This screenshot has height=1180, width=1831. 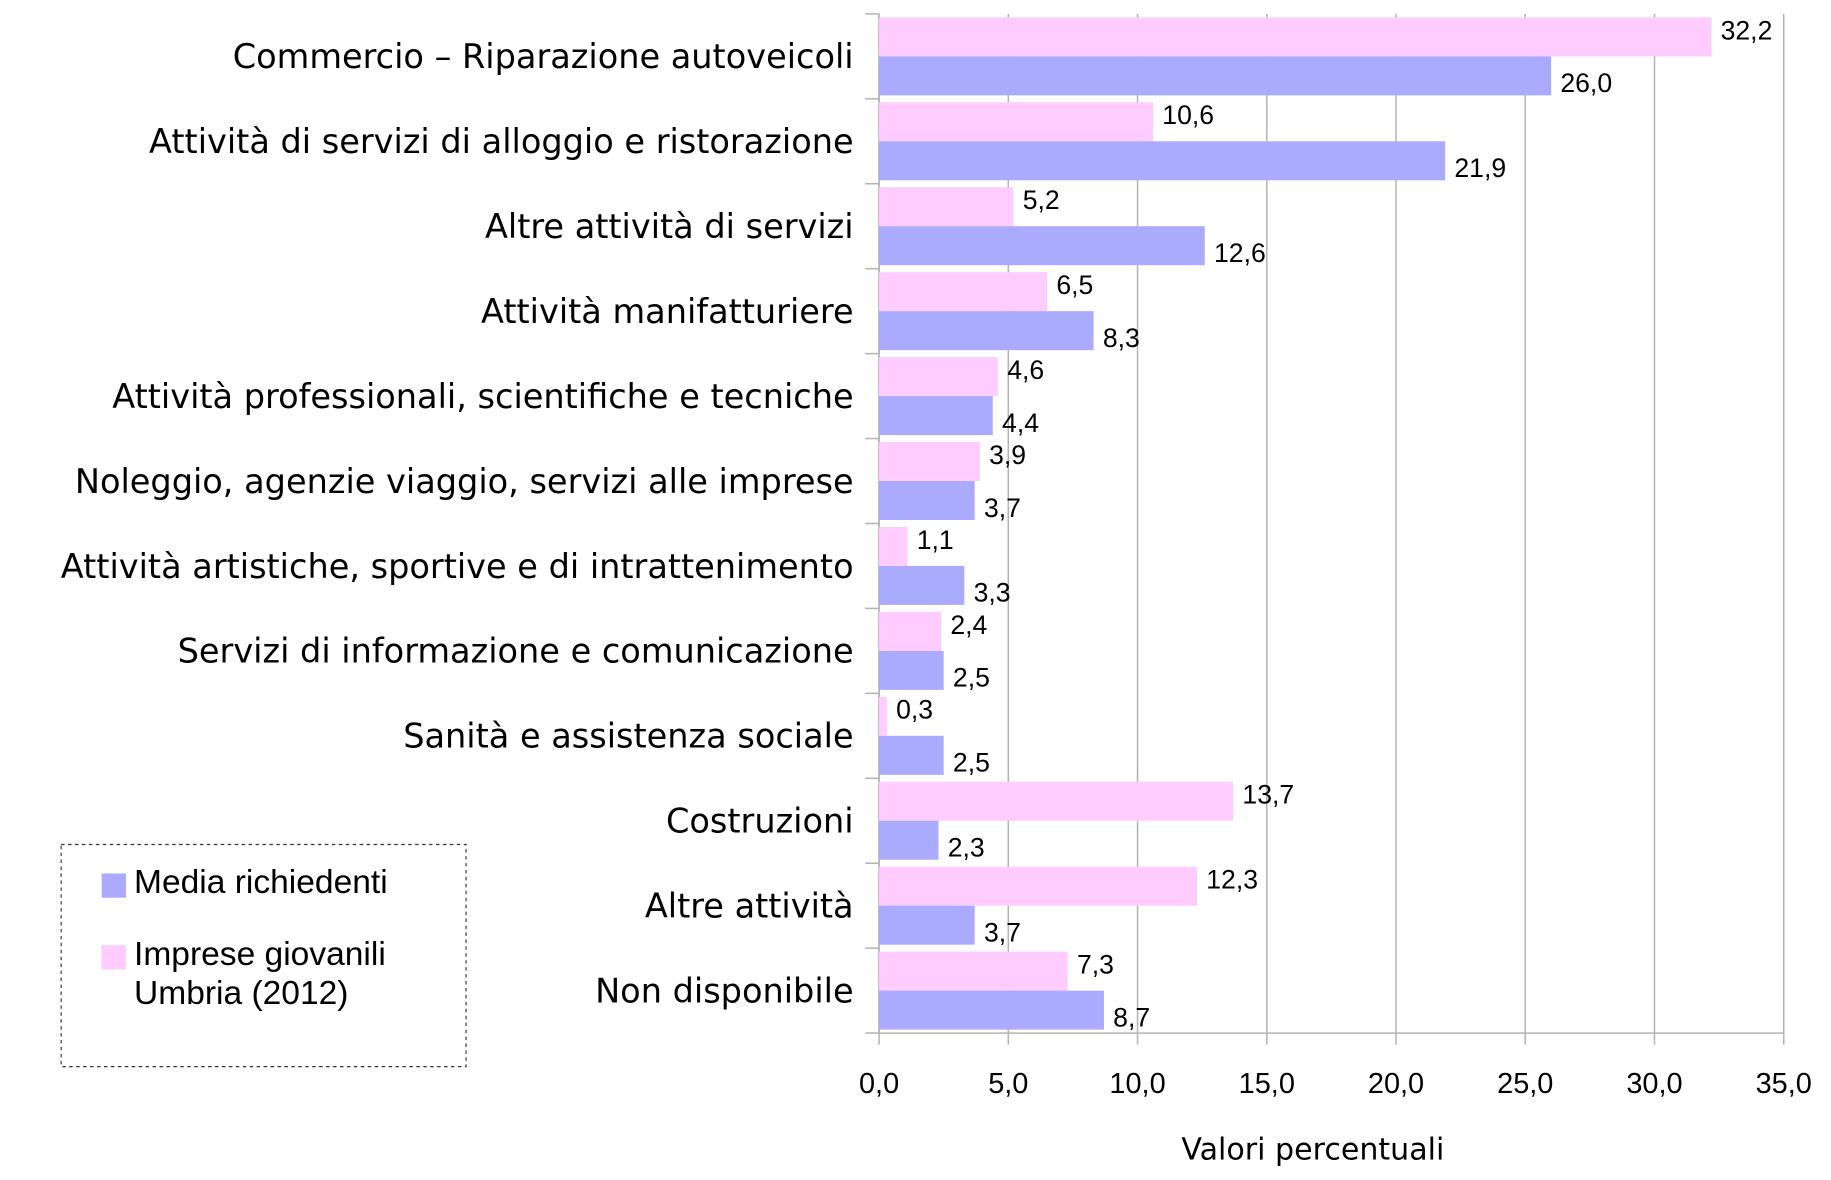 I want to click on legend-entry: Imprese giovanili Umbria (2012), so click(x=260, y=974).